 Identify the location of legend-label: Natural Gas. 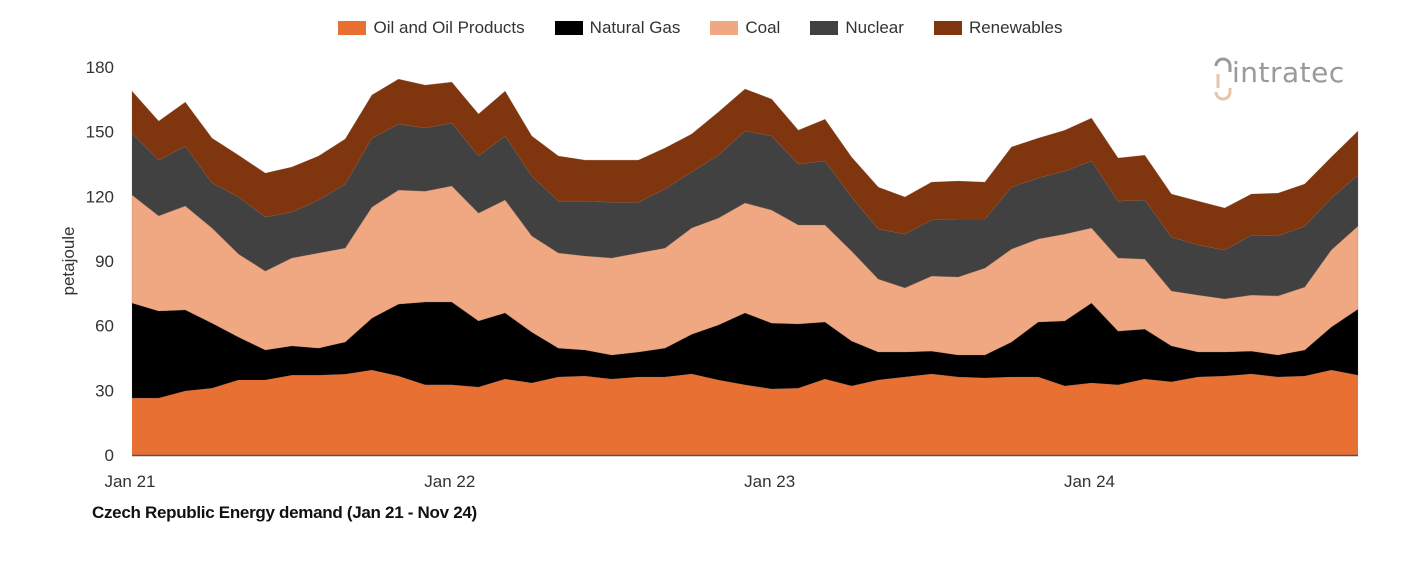
(635, 27).